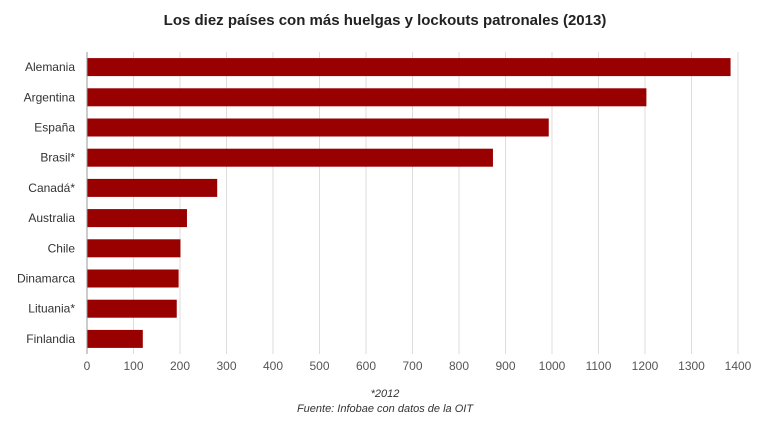  Describe the element at coordinates (319, 366) in the screenshot. I see `x-tick-label: 500` at that location.